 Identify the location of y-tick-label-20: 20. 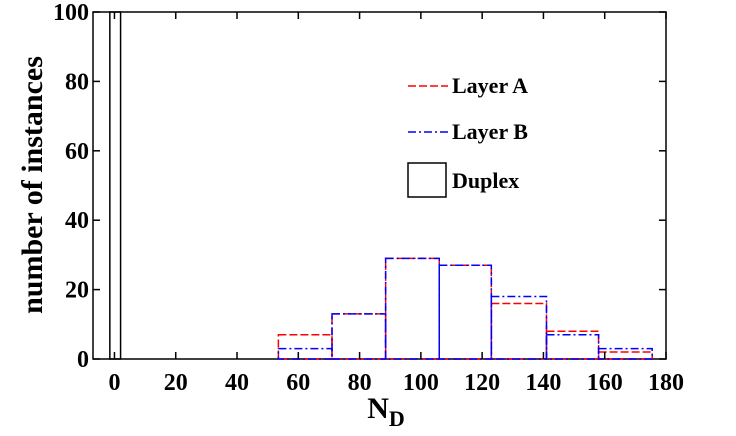
(77, 291).